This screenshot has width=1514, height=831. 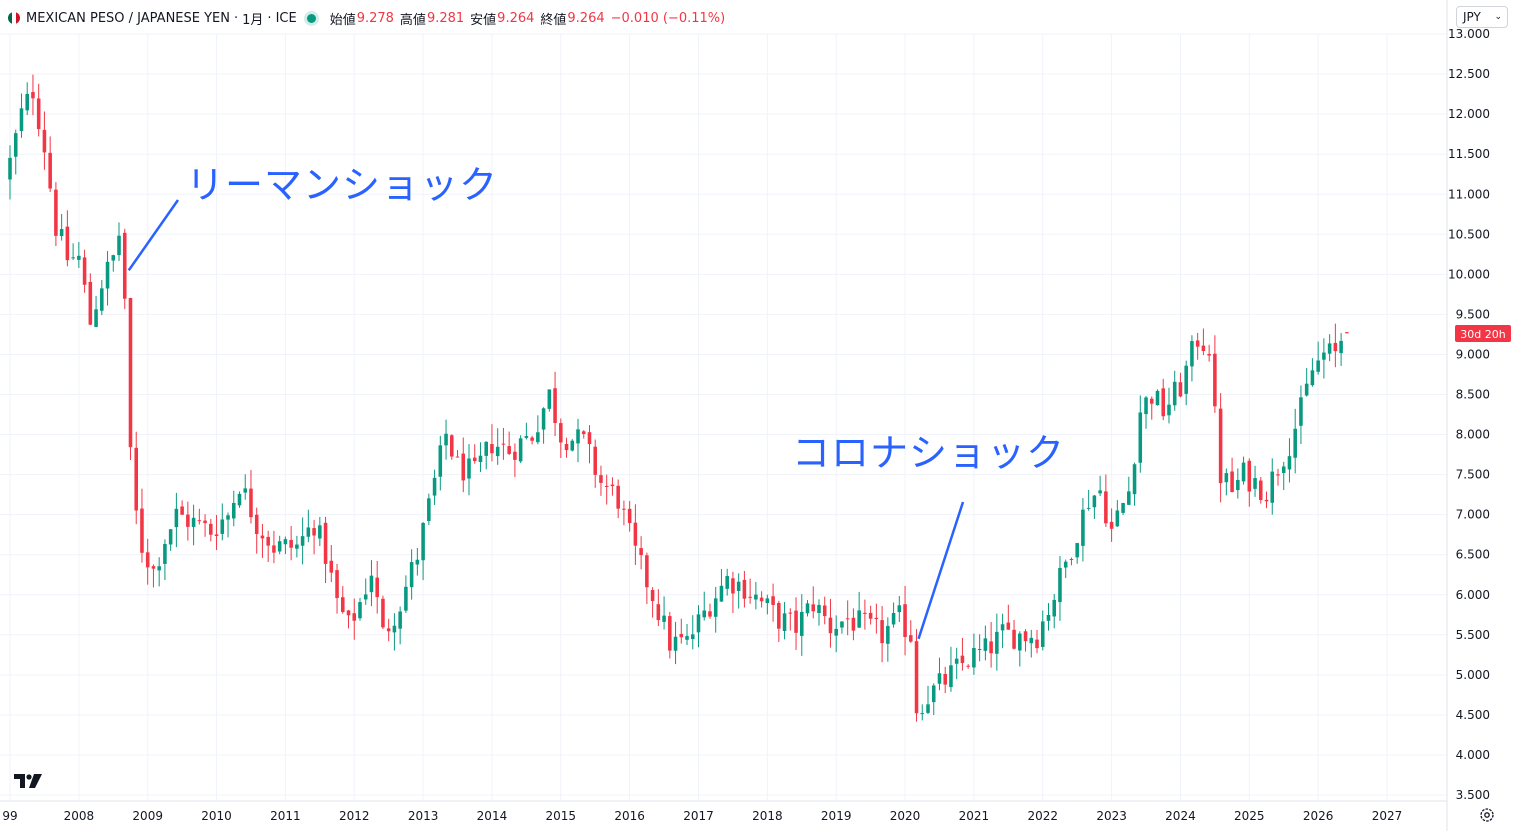 I want to click on y-tick-label: 6.000, so click(x=1473, y=595).